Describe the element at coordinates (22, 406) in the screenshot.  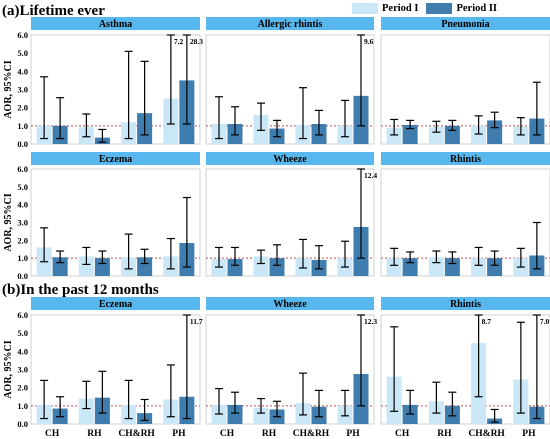
I see `y-tick-label-6-1: 1.0` at that location.